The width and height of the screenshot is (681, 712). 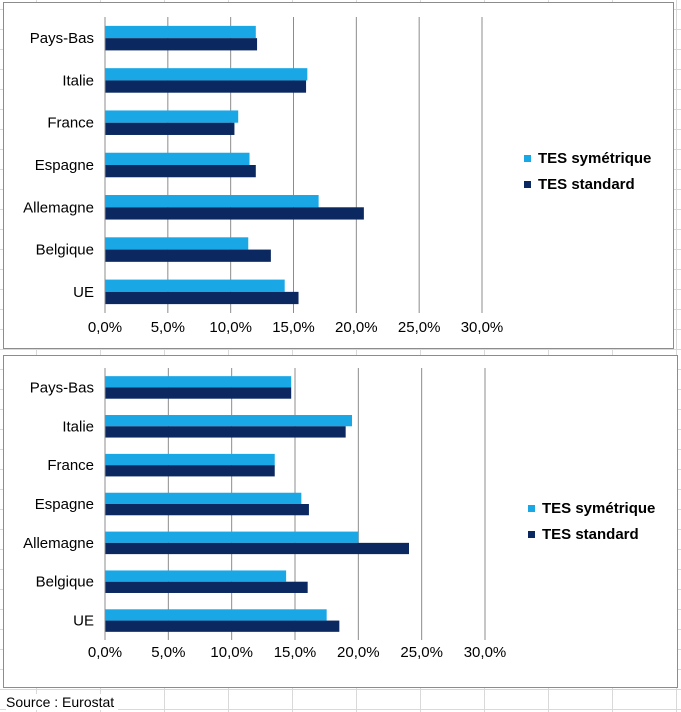 I want to click on source-note: Source : Eurostat, so click(x=62, y=702).